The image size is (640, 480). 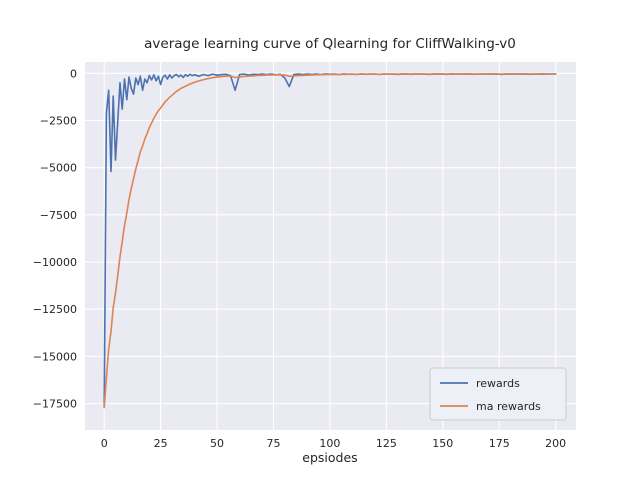 What do you see at coordinates (55, 262) in the screenshot?
I see `y-tick-label: −10000` at bounding box center [55, 262].